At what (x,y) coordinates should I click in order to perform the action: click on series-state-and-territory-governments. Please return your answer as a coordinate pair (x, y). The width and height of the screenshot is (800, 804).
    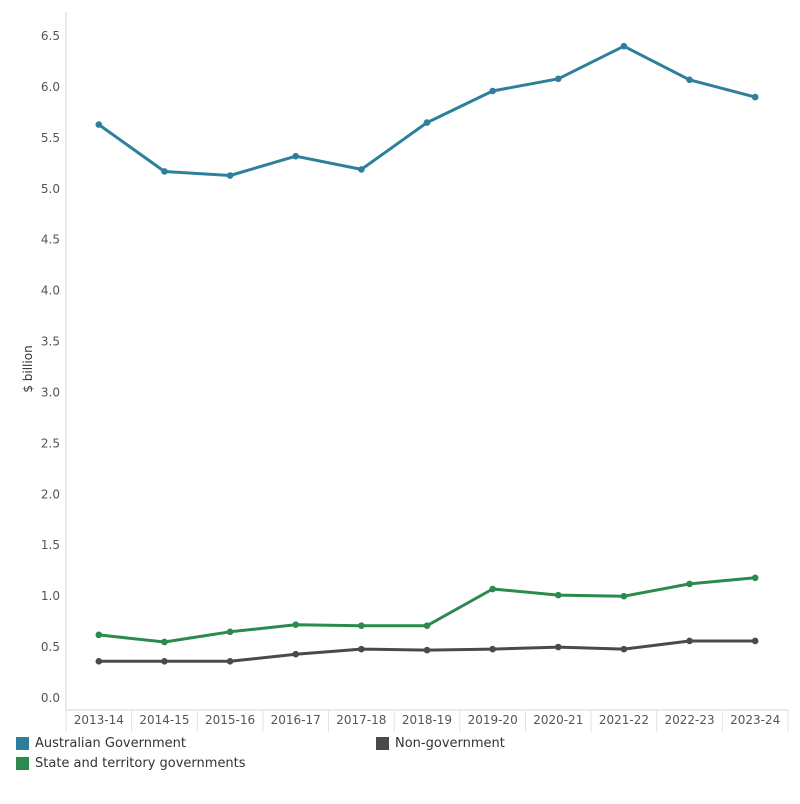
    Looking at the image, I should click on (427, 610).